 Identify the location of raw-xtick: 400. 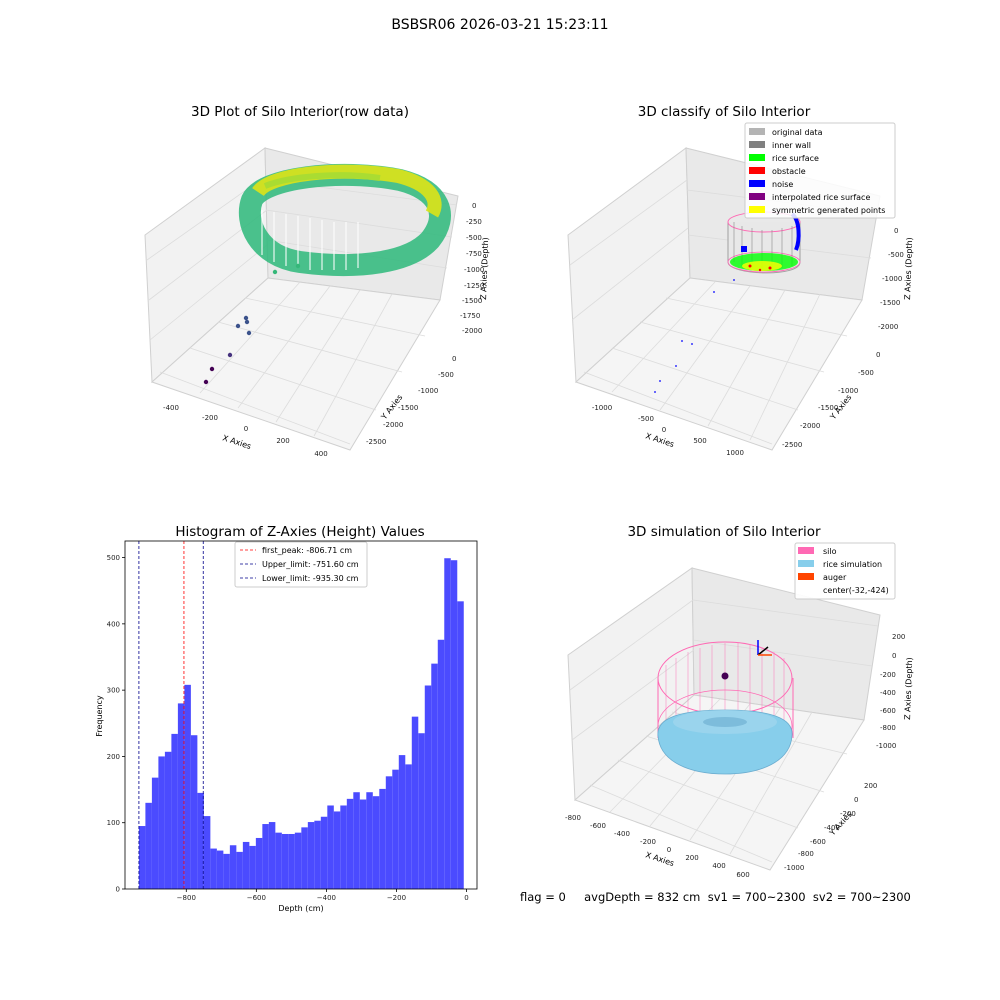
(320, 454).